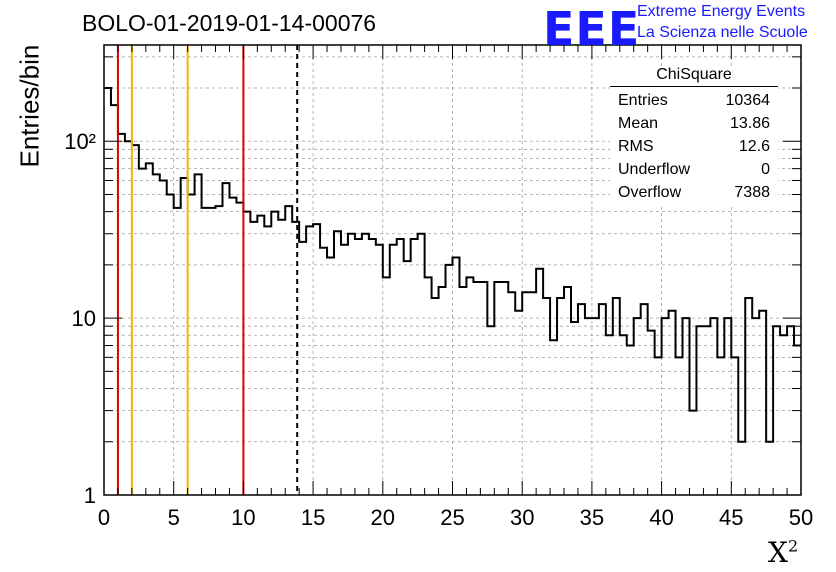 The image size is (836, 572). What do you see at coordinates (80, 141) in the screenshot?
I see `y-tick-label: 10²` at bounding box center [80, 141].